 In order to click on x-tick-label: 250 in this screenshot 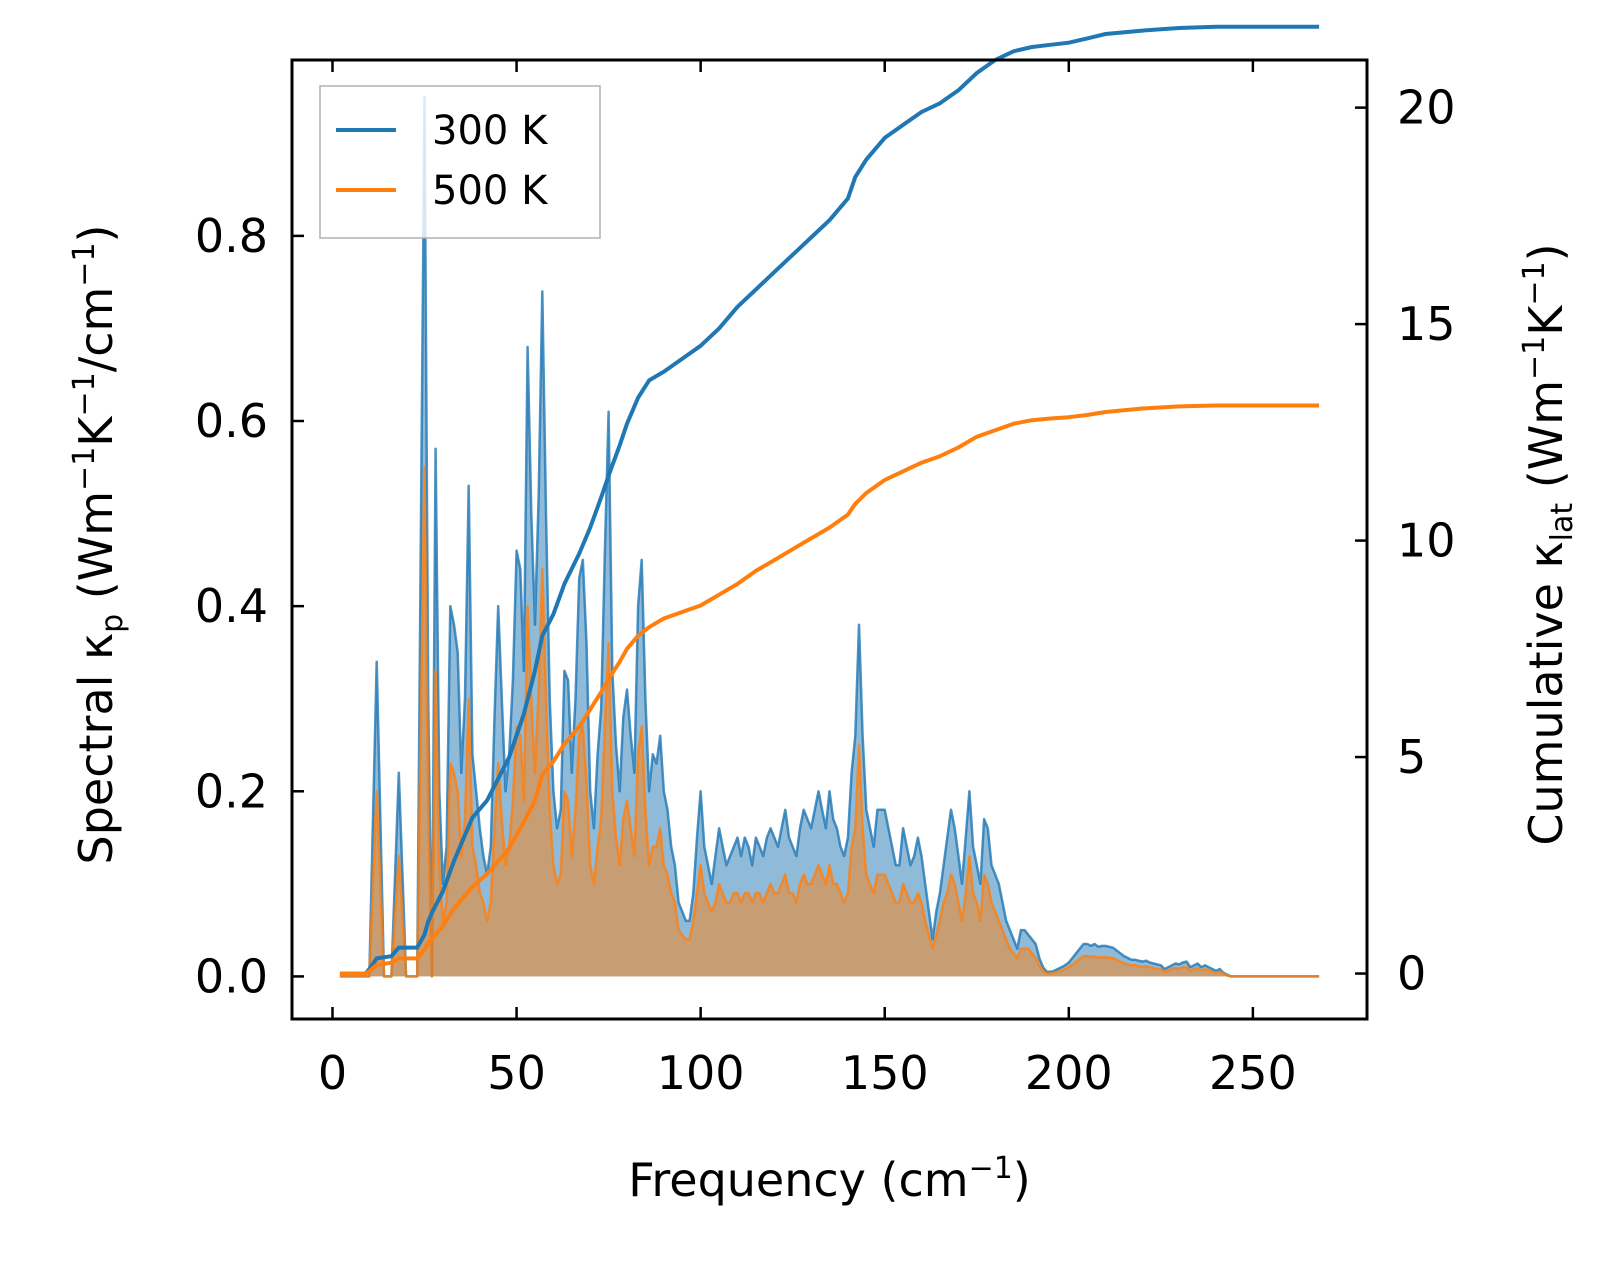, I will do `click(1253, 1073)`.